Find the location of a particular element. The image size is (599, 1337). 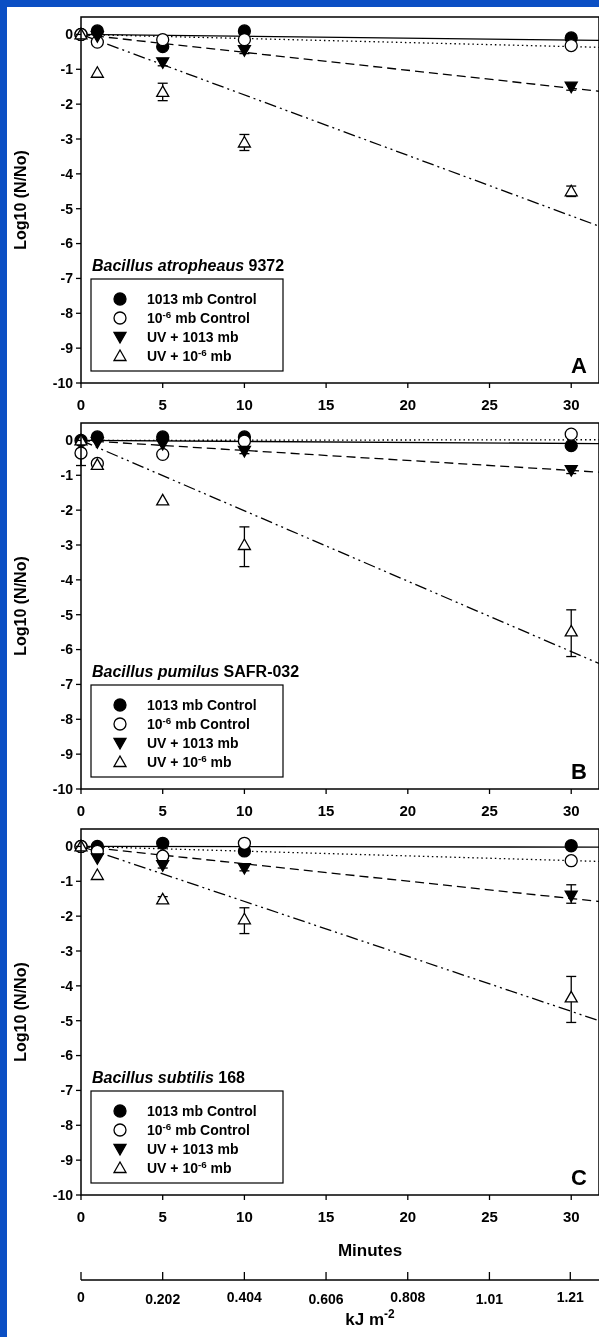

text: Bacillus atropheaus 9372 is located at coordinates (188, 265).